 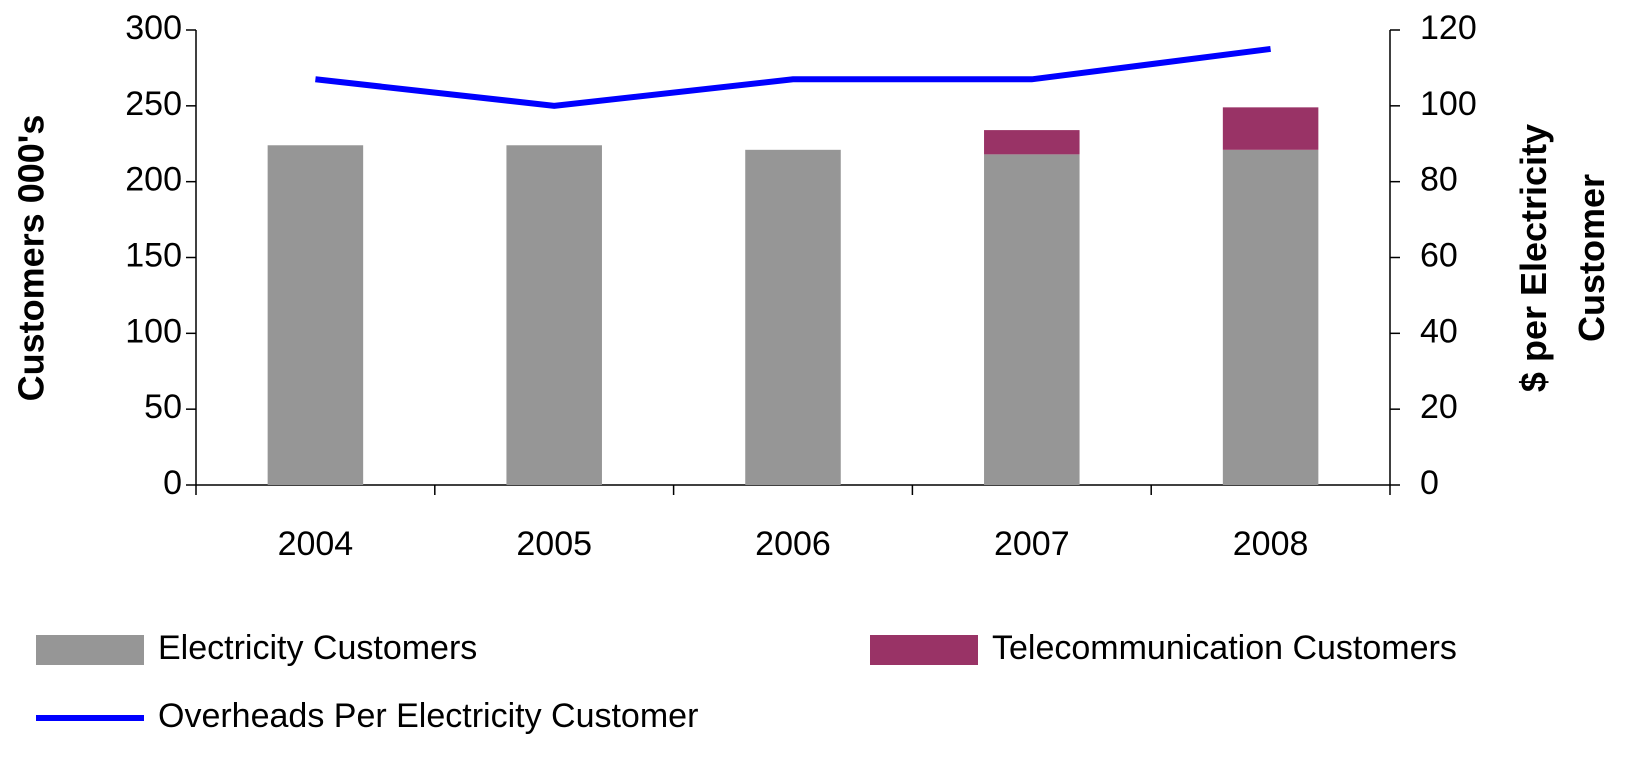 What do you see at coordinates (317, 648) in the screenshot?
I see `legend-label: Electricity Customers` at bounding box center [317, 648].